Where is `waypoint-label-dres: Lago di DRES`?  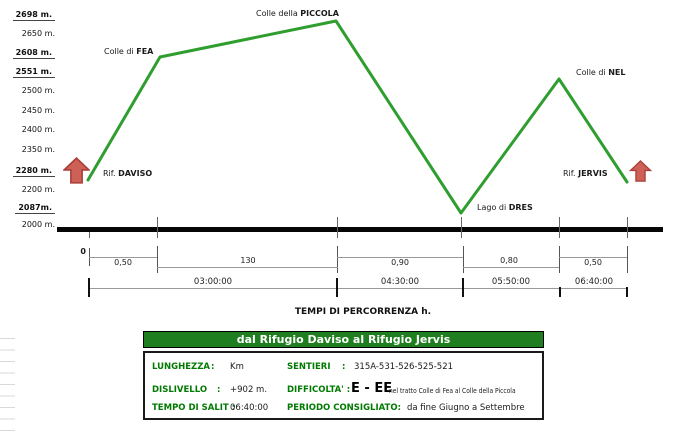
waypoint-label-dres: Lago di DRES is located at coordinates (505, 207).